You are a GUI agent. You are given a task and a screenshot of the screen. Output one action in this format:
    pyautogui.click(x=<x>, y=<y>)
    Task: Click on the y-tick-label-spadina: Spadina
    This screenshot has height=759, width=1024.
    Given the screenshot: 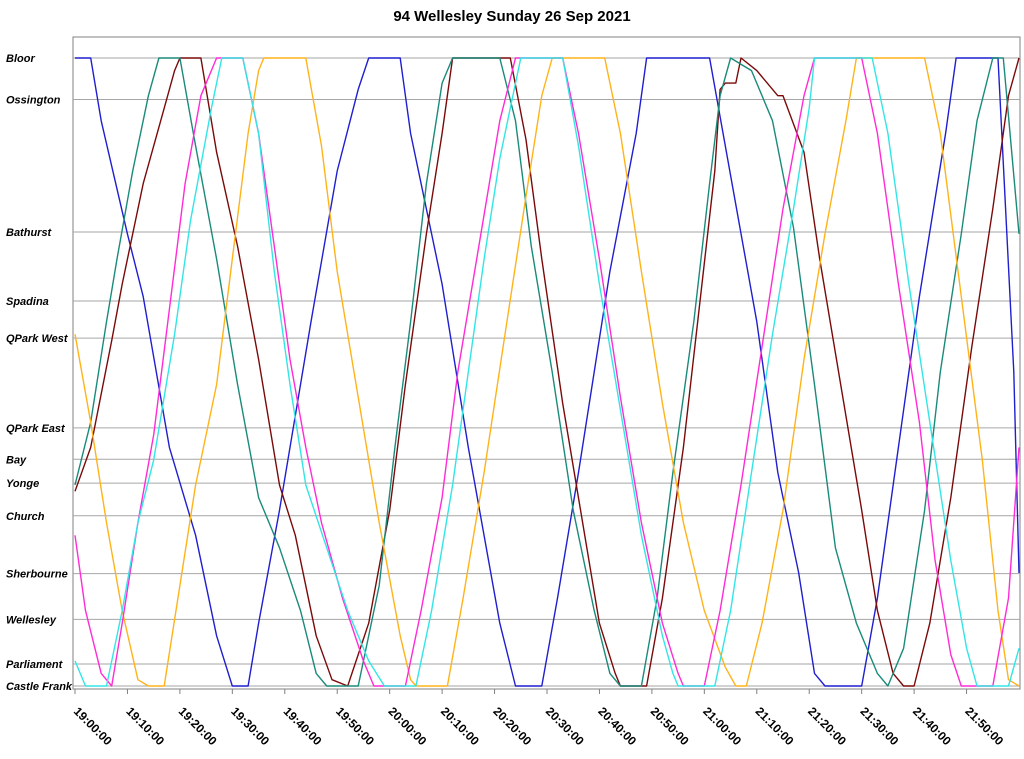 What is the action you would take?
    pyautogui.click(x=27, y=302)
    